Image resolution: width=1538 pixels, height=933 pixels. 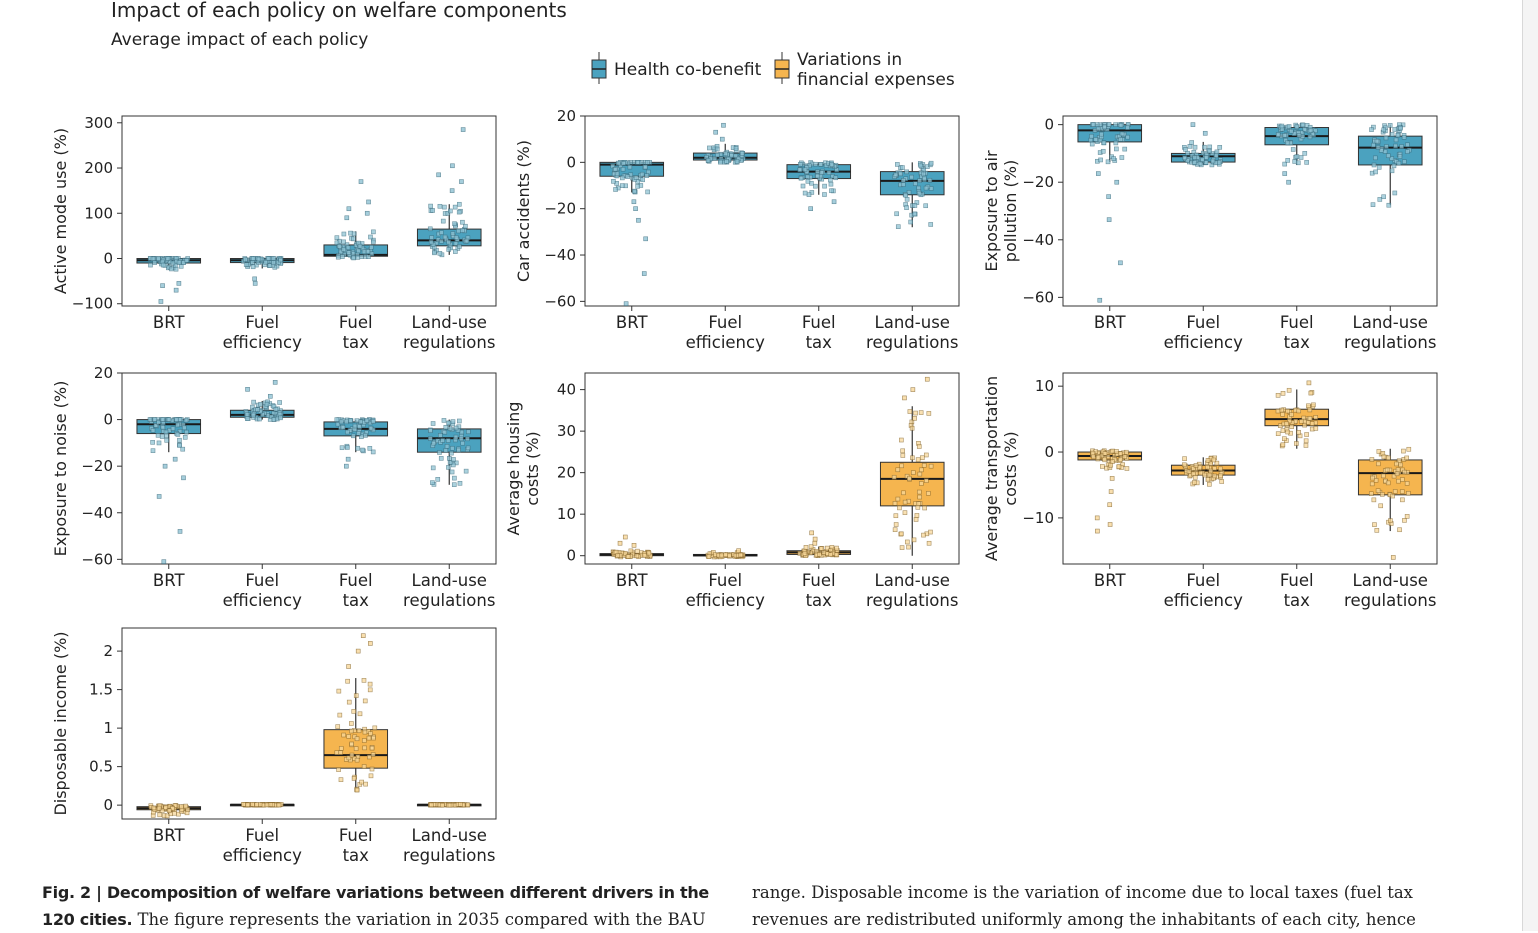 I want to click on svg-text: Average housingcosts (%), so click(x=523, y=469).